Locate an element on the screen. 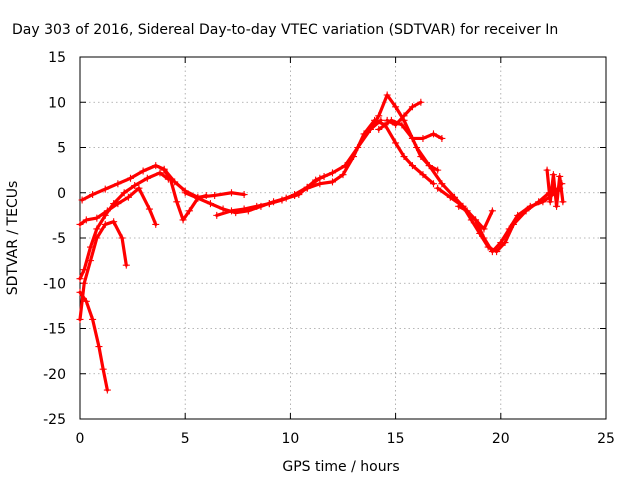  y-tick-label: -15 is located at coordinates (54, 330).